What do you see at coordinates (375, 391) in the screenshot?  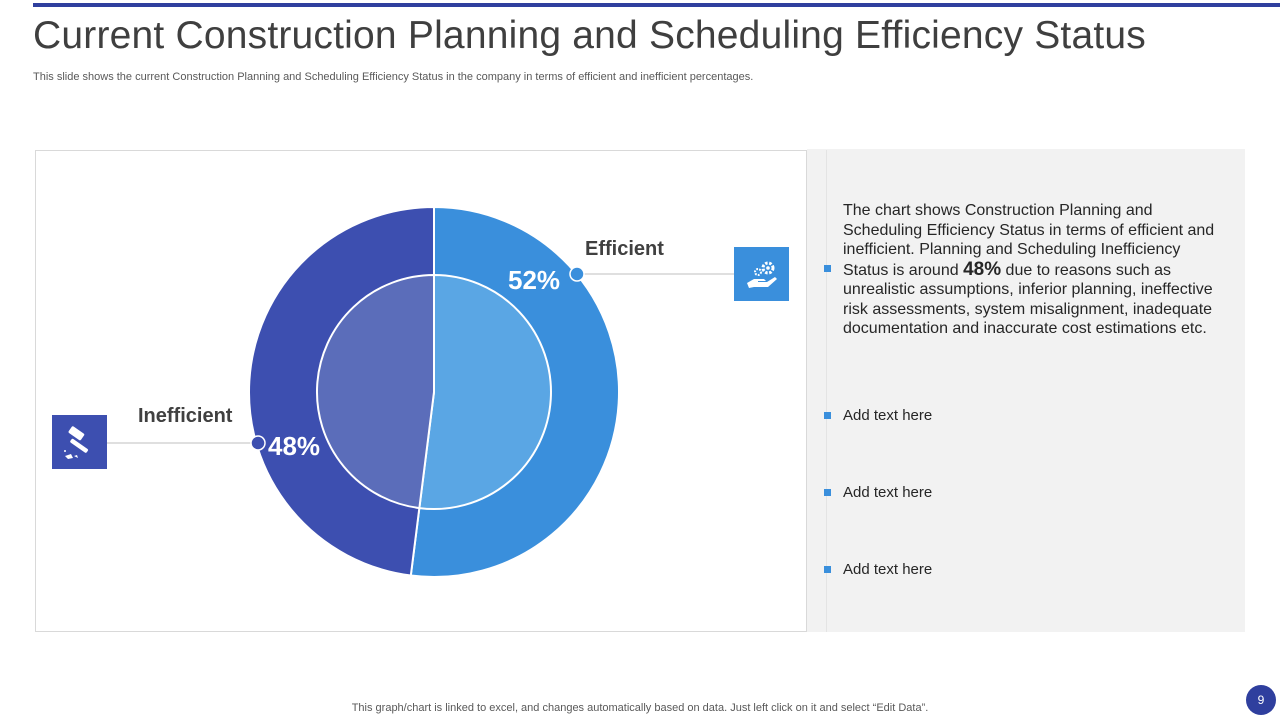 I see `pie-inner-inefficient` at bounding box center [375, 391].